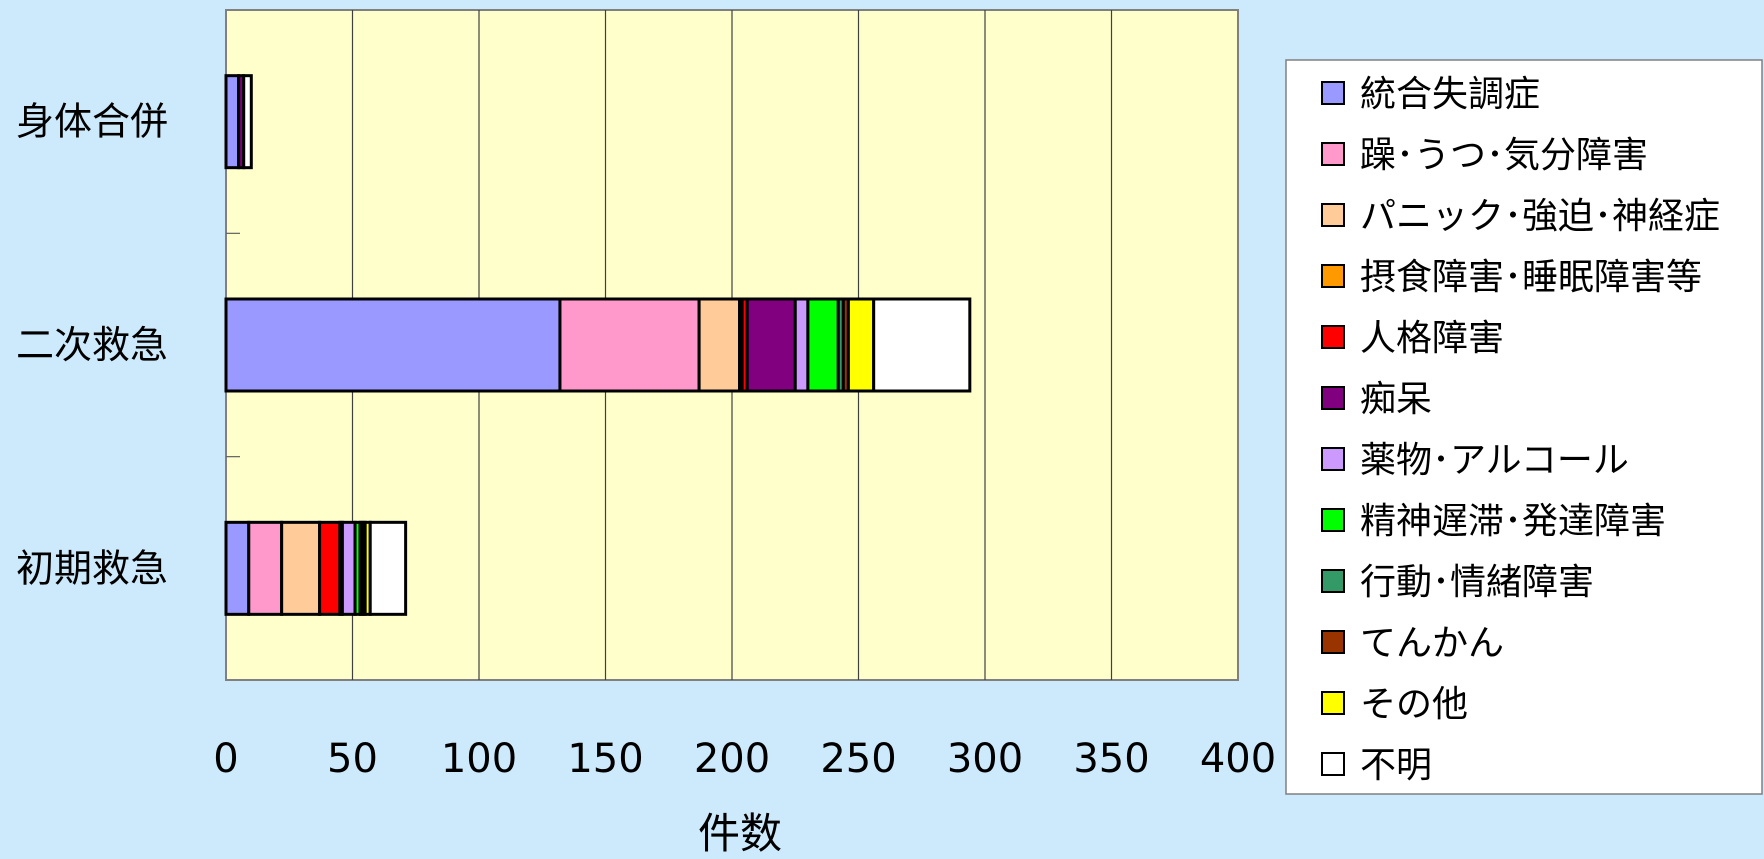  What do you see at coordinates (1504, 155) in the screenshot?
I see `legend-label: 躁･うつ･気分障害` at bounding box center [1504, 155].